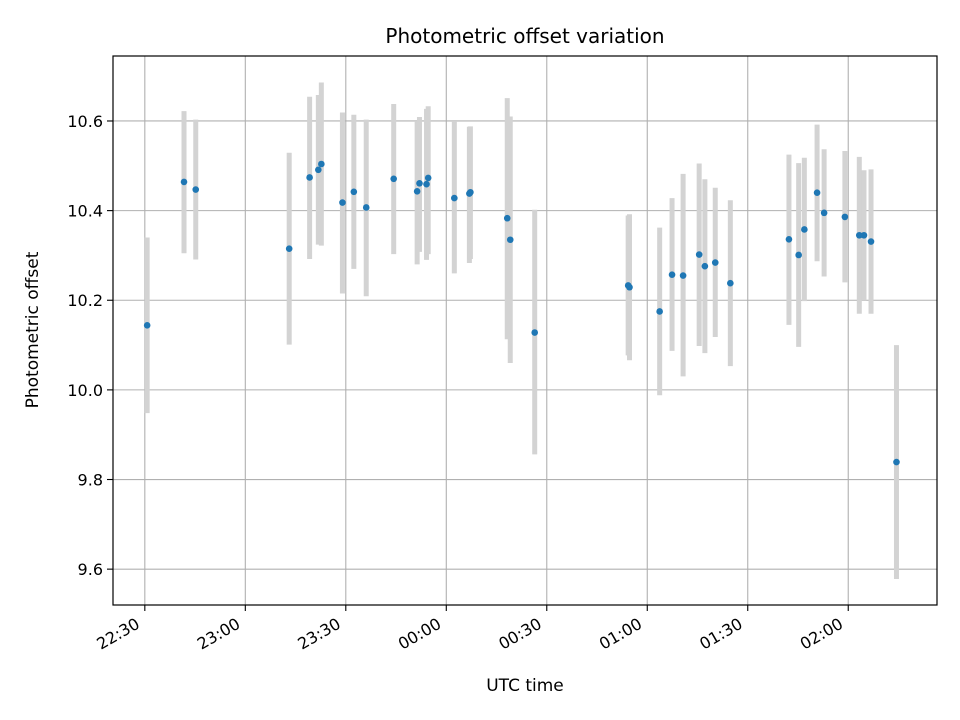 This screenshot has height=720, width=960. I want to click on x-axis-label: UTC time, so click(525, 686).